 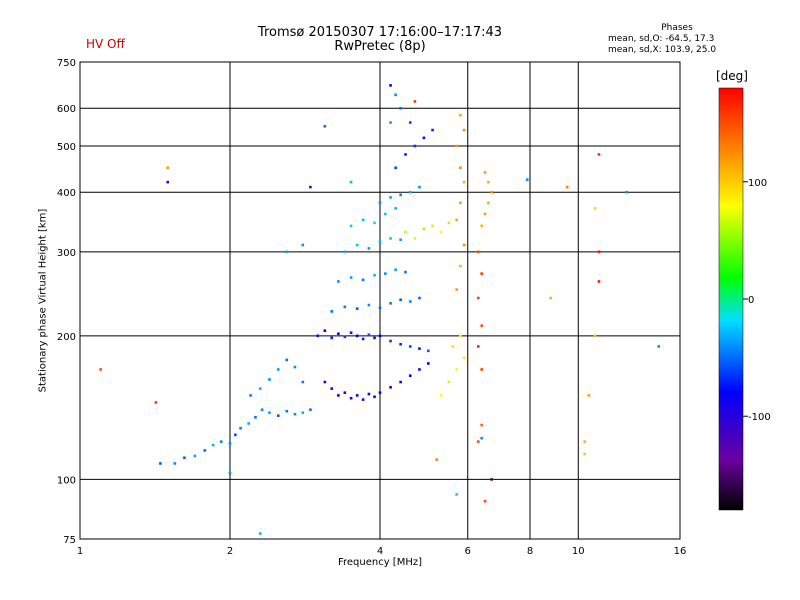 I want to click on chart-title: Tromsø 20150307 17:16:00–17:17:43, so click(x=380, y=32).